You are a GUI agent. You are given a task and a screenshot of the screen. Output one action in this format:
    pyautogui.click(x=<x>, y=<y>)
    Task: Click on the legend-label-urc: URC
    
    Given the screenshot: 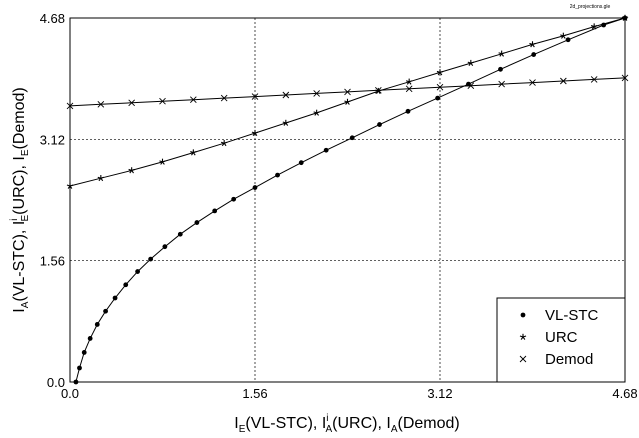 What is the action you would take?
    pyautogui.click(x=561, y=337)
    